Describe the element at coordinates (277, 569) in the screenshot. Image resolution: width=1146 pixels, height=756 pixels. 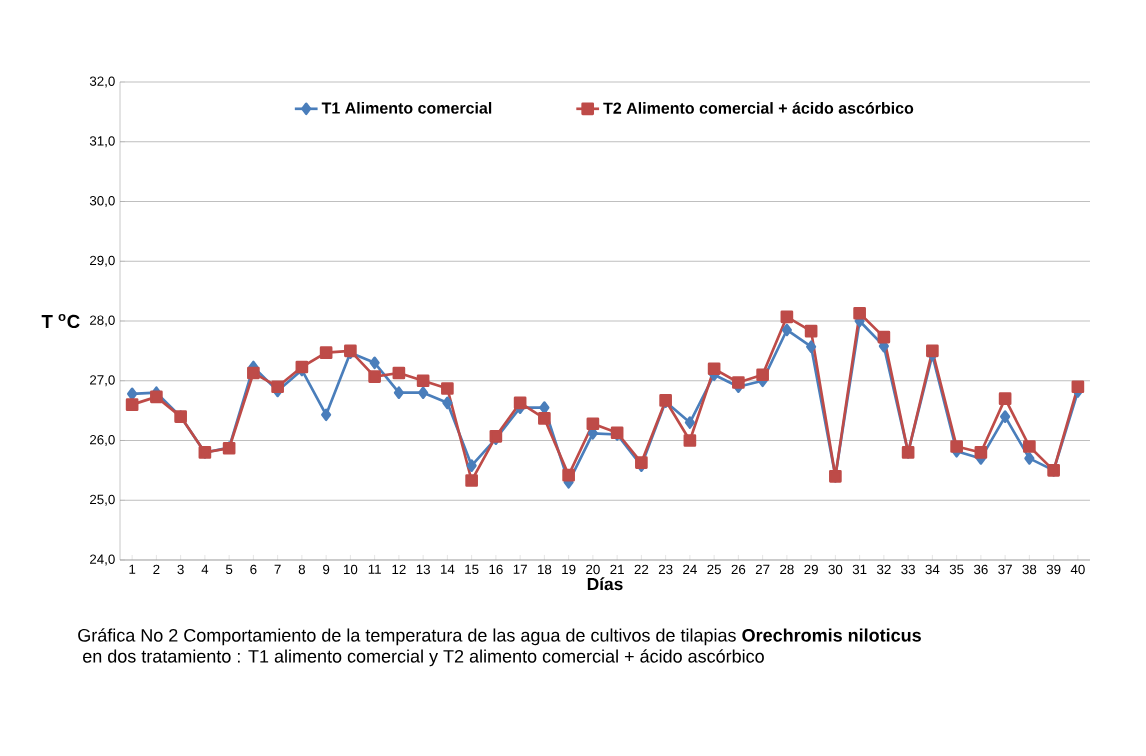
I see `x-tick-label: 7` at that location.